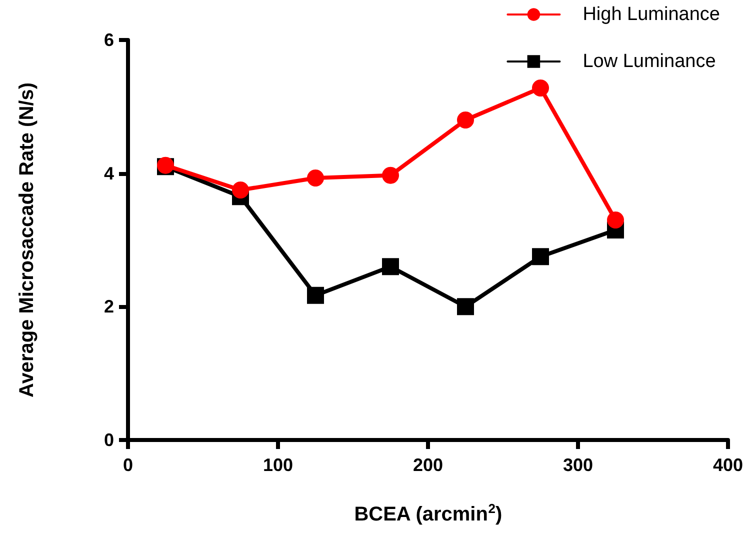  Describe the element at coordinates (278, 465) in the screenshot. I see `x-tick-label: 100` at that location.